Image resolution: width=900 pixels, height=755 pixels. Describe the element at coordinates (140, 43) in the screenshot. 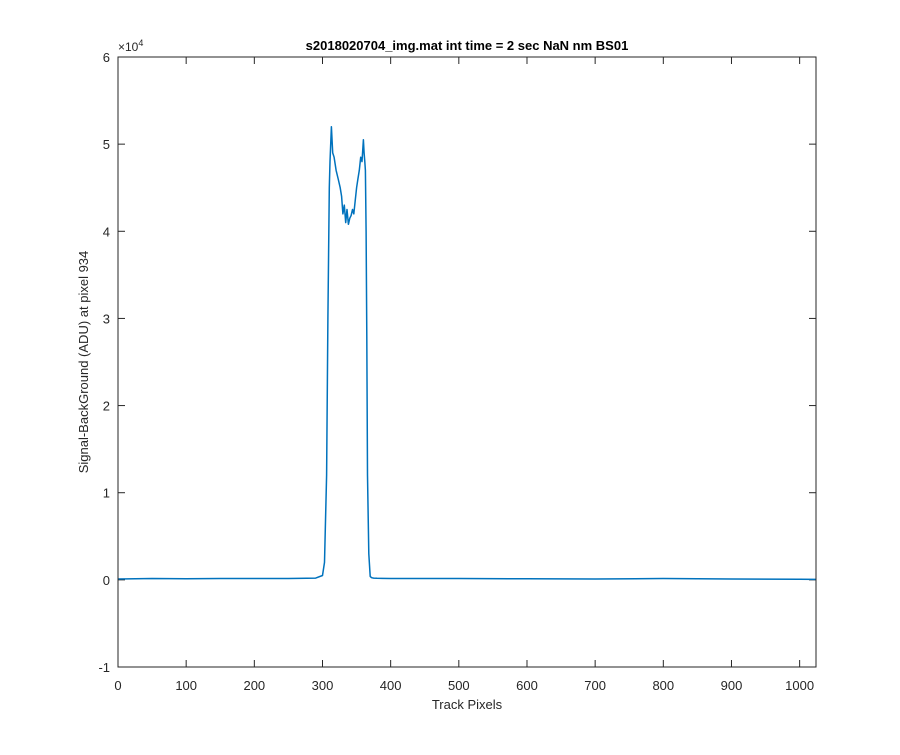

I see `y-exponent-power: 4` at that location.